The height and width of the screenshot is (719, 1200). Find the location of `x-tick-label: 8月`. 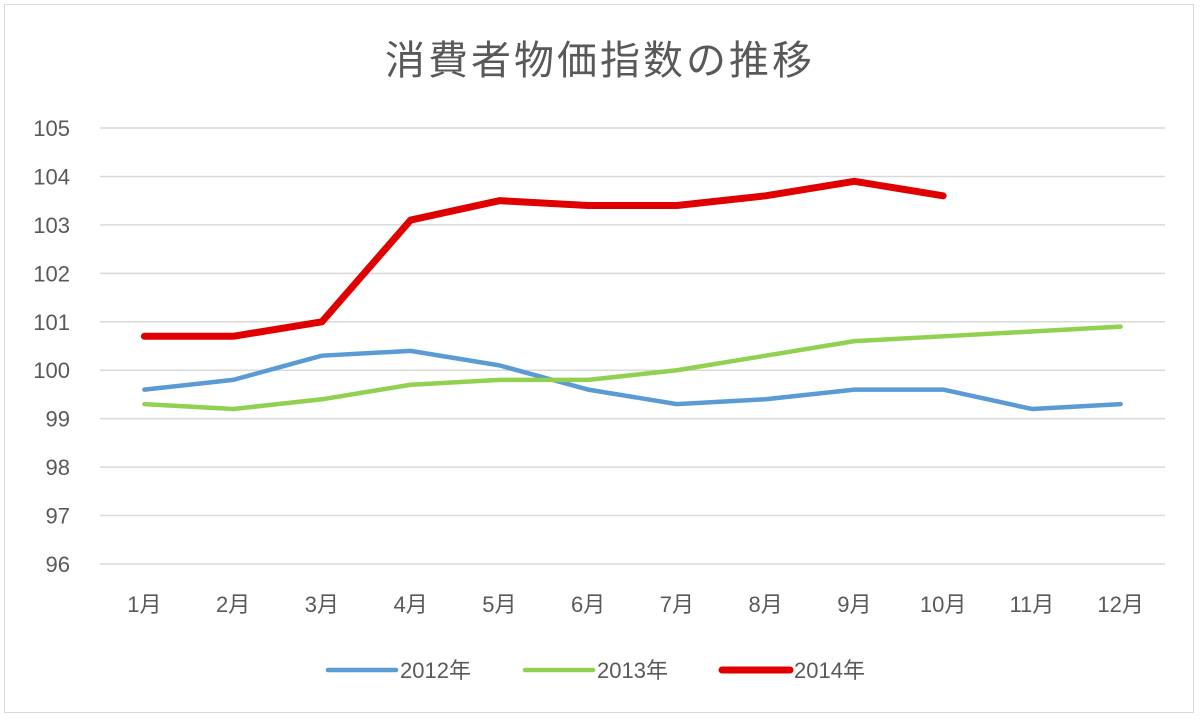

x-tick-label: 8月 is located at coordinates (766, 604).